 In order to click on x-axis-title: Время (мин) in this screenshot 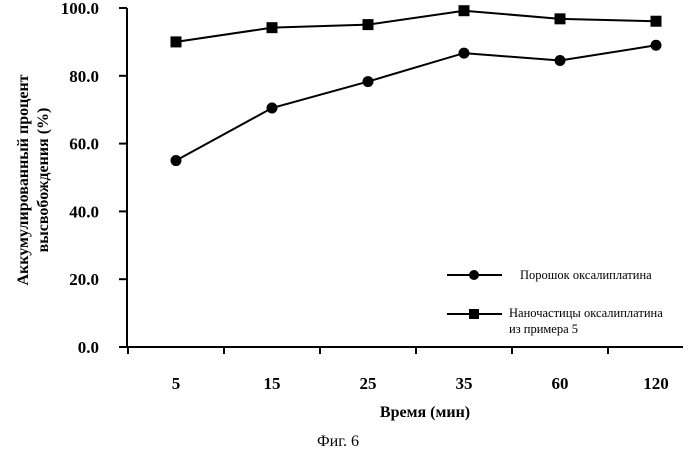, I will do `click(425, 412)`.